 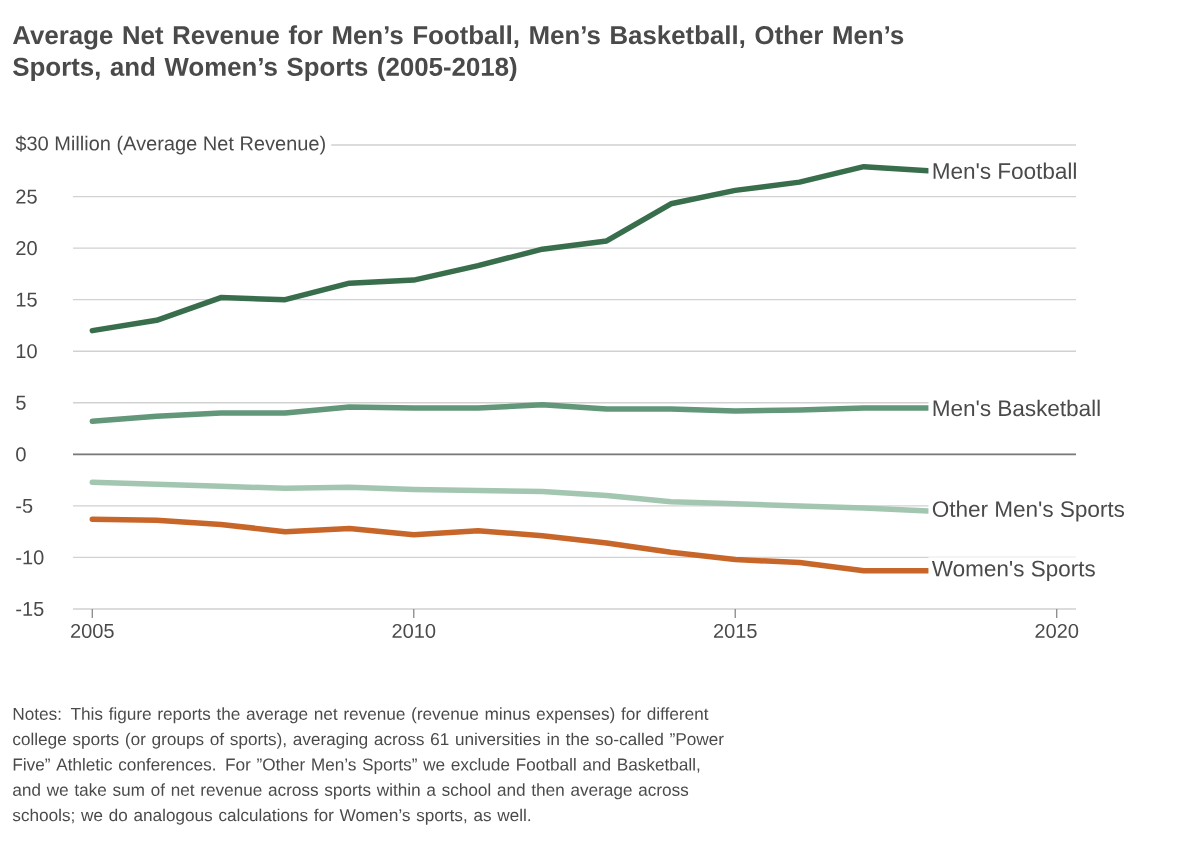 What do you see at coordinates (26, 248) in the screenshot?
I see `y-tick-label: 20` at bounding box center [26, 248].